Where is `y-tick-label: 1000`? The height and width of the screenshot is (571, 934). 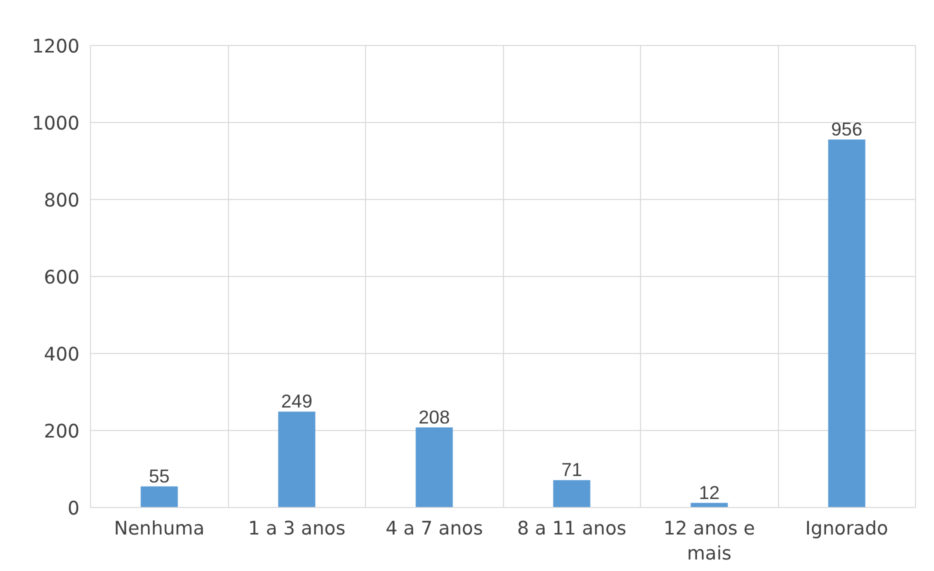
y-tick-label: 1000 is located at coordinates (56, 124).